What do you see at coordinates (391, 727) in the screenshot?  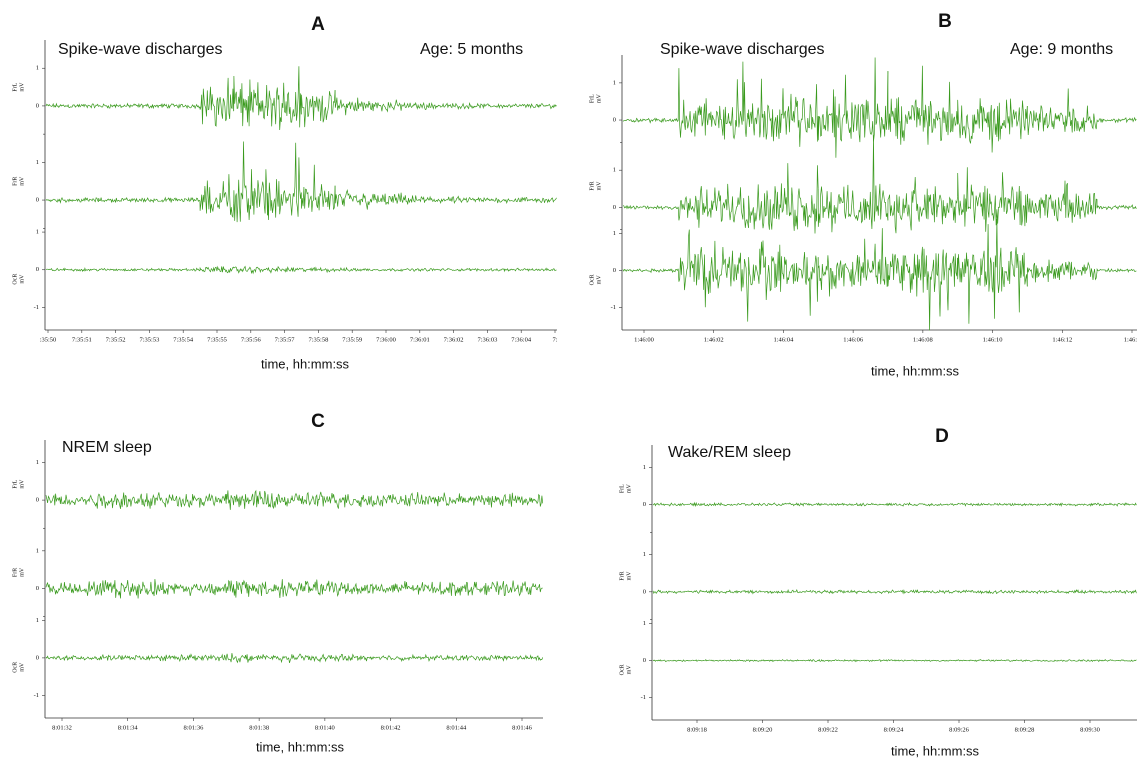 I see `x-tick-label: 8:01:42` at bounding box center [391, 727].